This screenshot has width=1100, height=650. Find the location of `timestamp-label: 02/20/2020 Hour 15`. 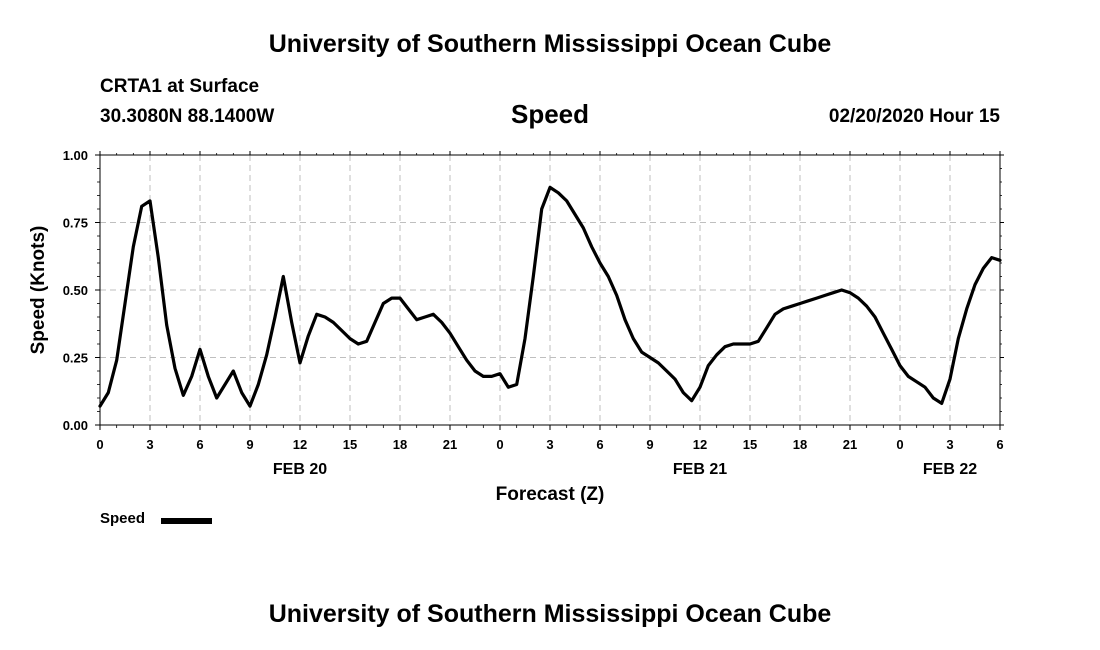

timestamp-label: 02/20/2020 Hour 15 is located at coordinates (914, 116).